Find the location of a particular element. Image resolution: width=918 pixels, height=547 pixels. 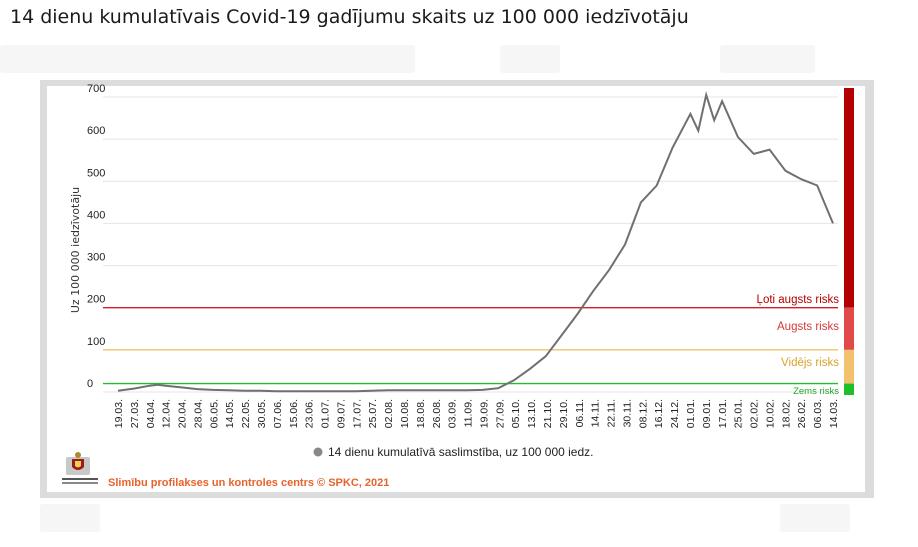

x-tick-label: 27.03. is located at coordinates (135, 413).